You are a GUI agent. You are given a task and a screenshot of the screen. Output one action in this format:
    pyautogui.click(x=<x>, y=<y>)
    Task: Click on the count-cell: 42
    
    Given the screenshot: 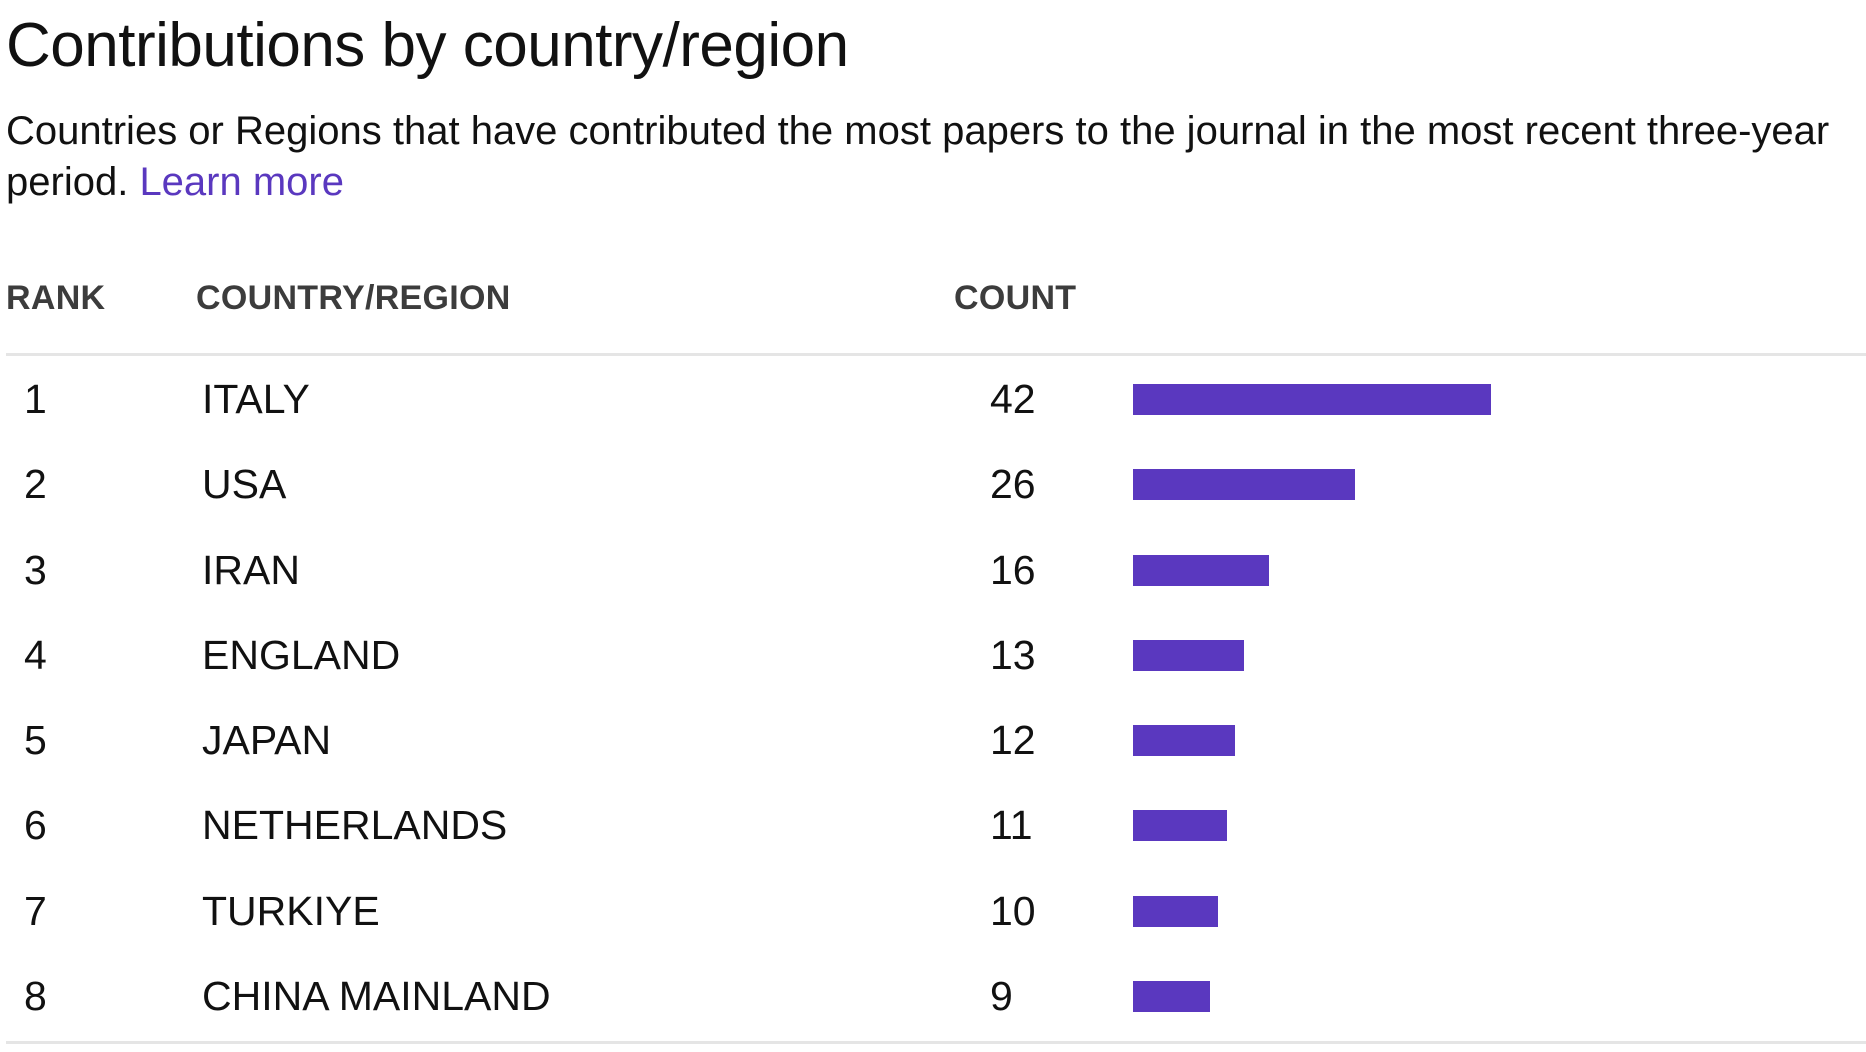 What is the action you would take?
    pyautogui.click(x=1013, y=399)
    